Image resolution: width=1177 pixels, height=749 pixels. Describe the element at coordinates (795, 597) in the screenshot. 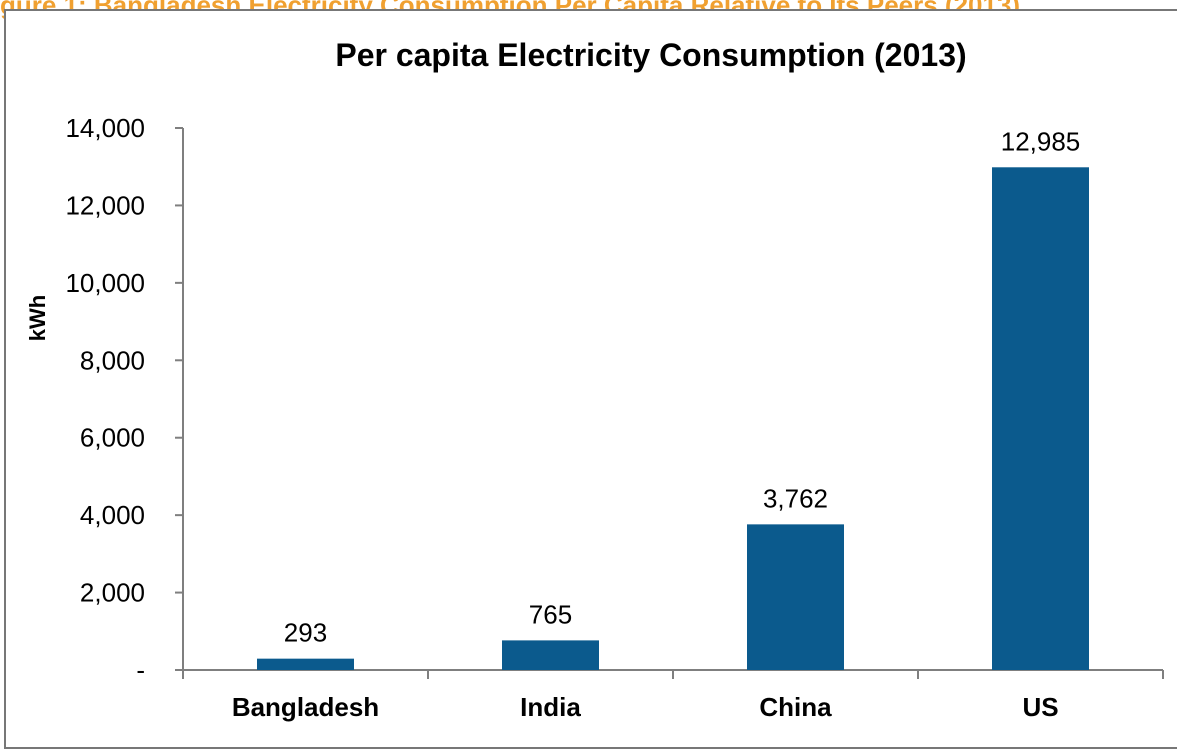

I see `bar-china` at that location.